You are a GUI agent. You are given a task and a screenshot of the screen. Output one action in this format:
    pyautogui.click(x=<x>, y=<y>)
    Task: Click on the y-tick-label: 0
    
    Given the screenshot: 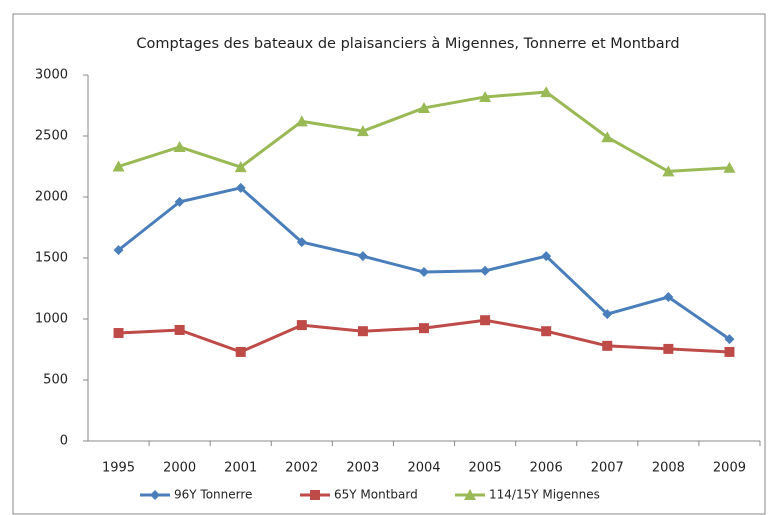 What is the action you would take?
    pyautogui.click(x=64, y=441)
    